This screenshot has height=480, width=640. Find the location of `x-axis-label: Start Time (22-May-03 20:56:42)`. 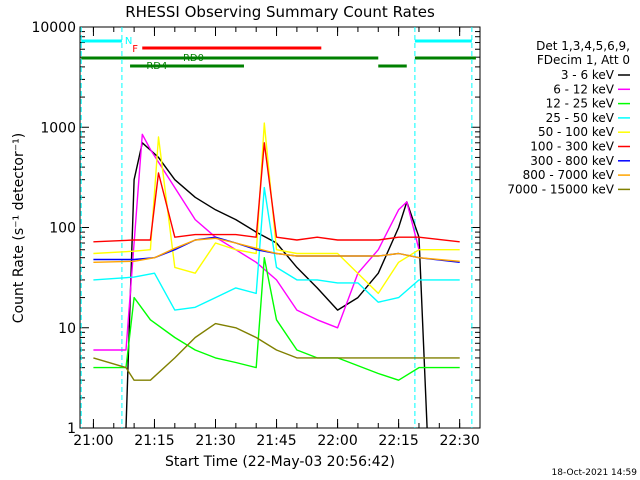

x-axis-label: Start Time (22-May-03 20:56:42) is located at coordinates (280, 462).